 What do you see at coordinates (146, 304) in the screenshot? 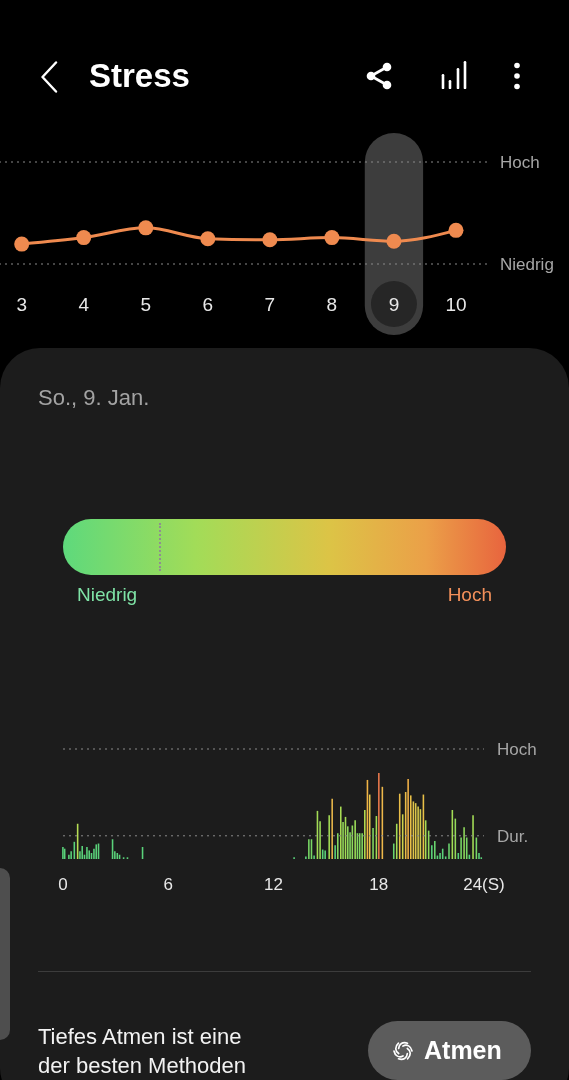
I see `x-tick-label: 5` at bounding box center [146, 304].